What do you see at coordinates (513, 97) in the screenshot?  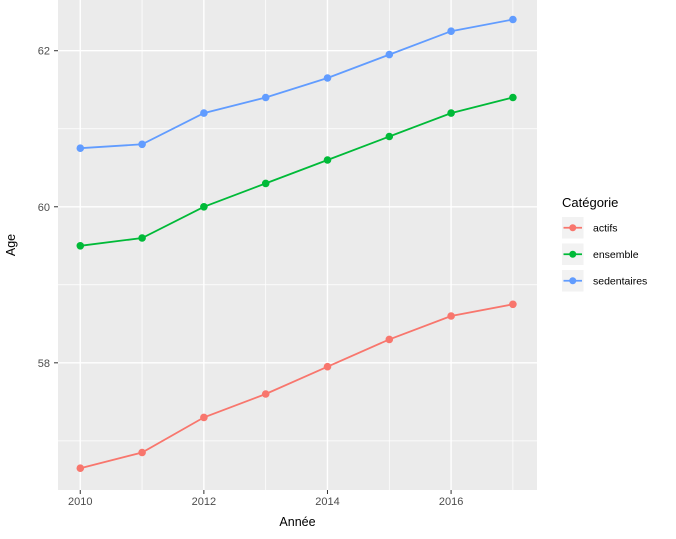 I see `data-point-ensemble-2017` at bounding box center [513, 97].